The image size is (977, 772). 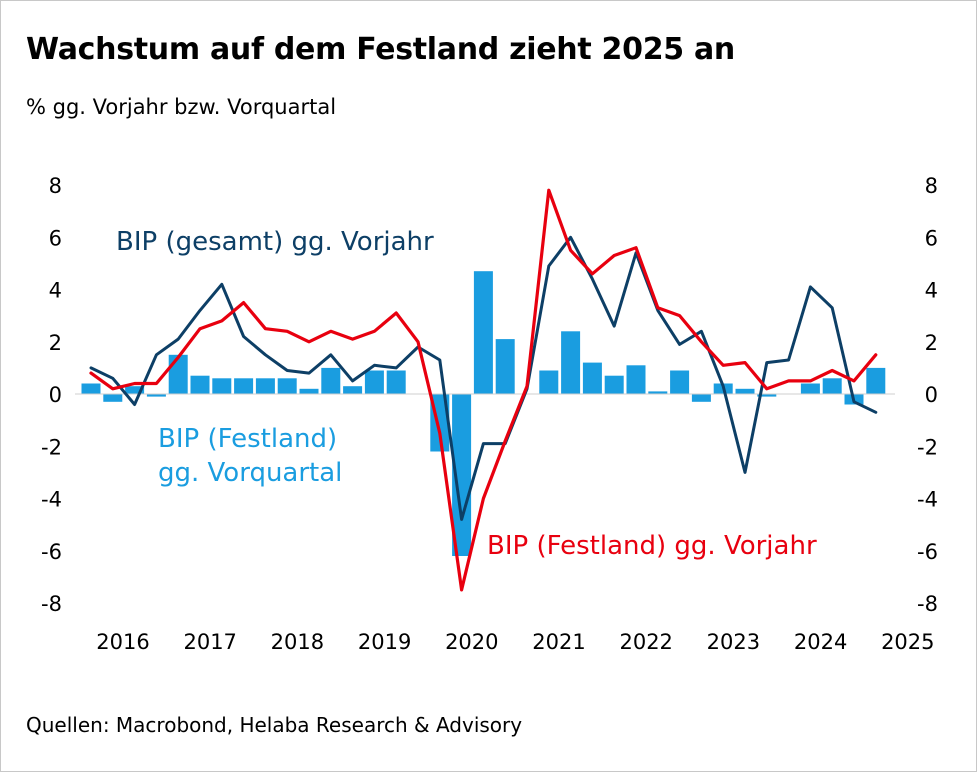 I want to click on y-tick-right--2: -2, so click(x=927, y=447).